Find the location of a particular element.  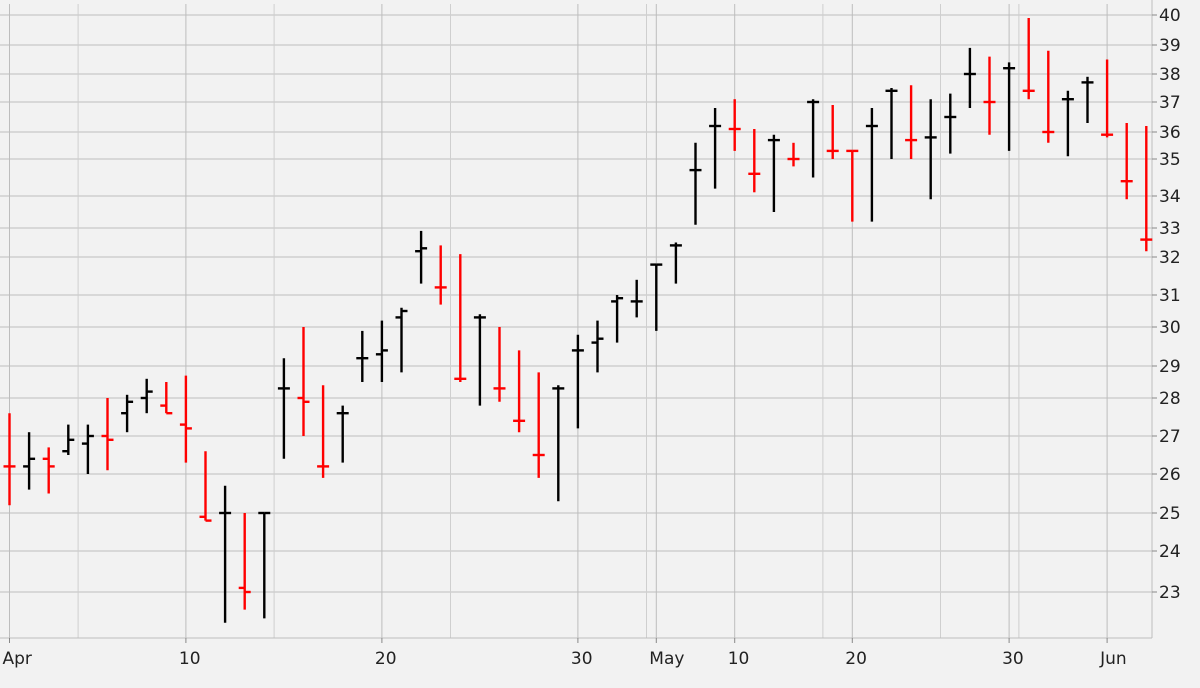

y-tick-label-31: 31 is located at coordinates (1170, 296).